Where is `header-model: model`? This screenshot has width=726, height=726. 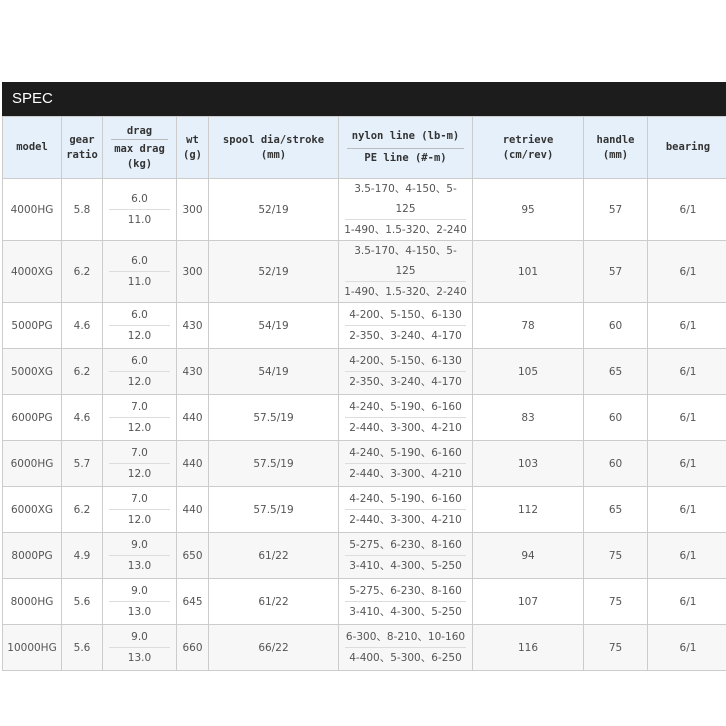
header-model: model is located at coordinates (32, 147).